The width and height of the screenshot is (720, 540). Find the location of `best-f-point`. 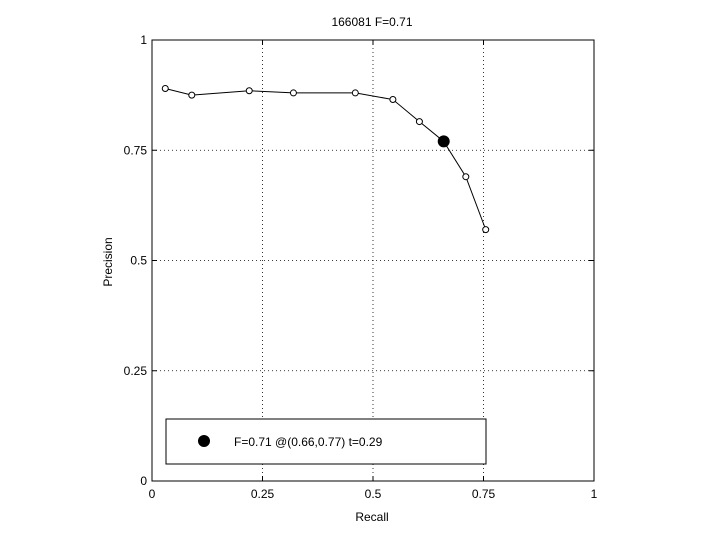

best-f-point is located at coordinates (443, 141).